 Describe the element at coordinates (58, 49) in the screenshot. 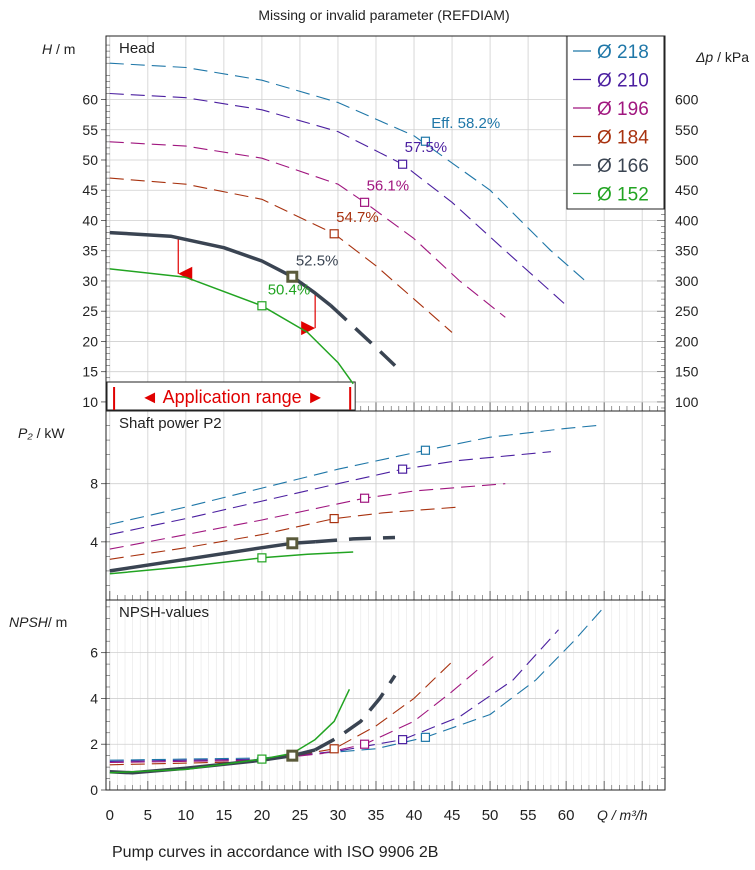

I see `head-axis-label: H / m` at that location.